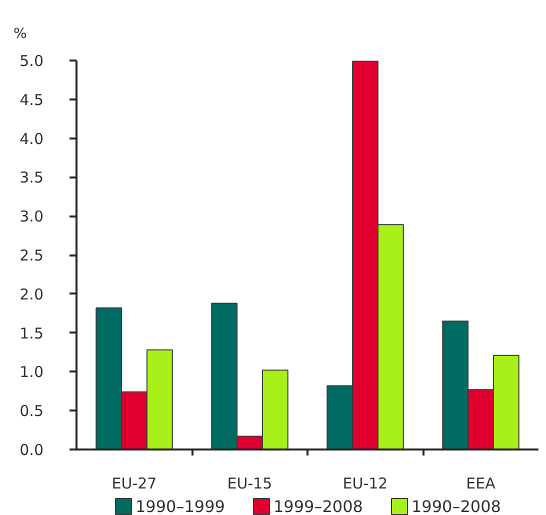 Image resolution: width=546 pixels, height=515 pixels. What do you see at coordinates (318, 506) in the screenshot?
I see `legend-label: 1999–2008` at bounding box center [318, 506].